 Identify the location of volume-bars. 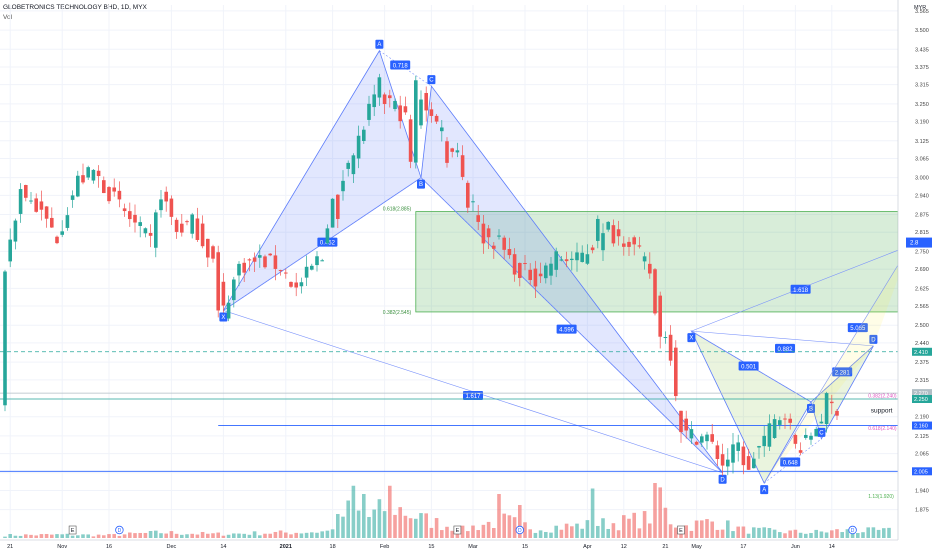
(447, 510).